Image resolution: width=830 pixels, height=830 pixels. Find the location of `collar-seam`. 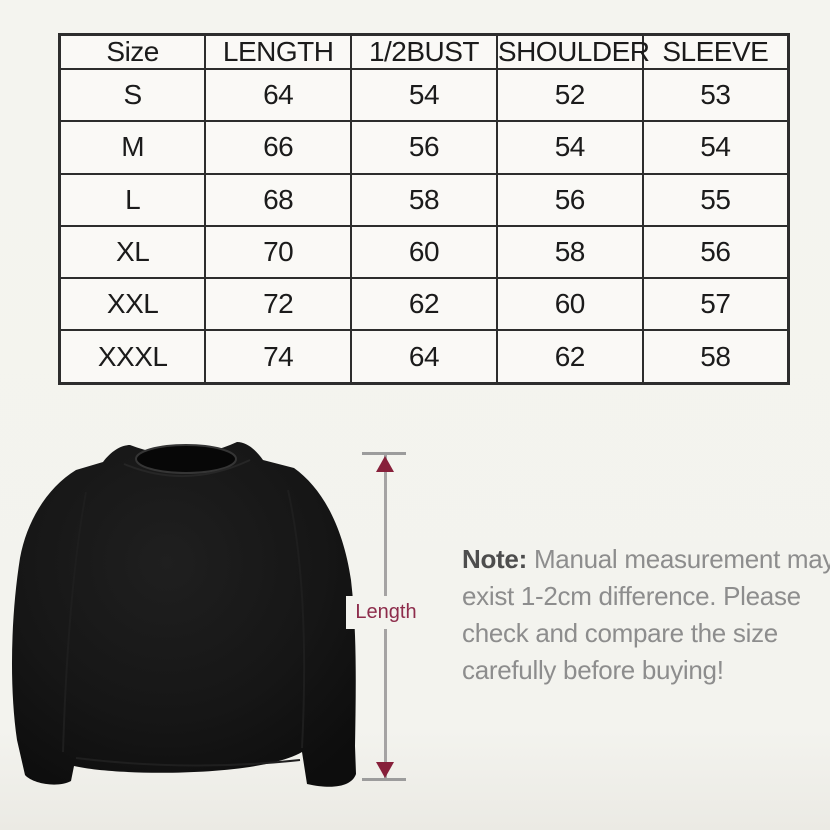

collar-seam is located at coordinates (187, 468).